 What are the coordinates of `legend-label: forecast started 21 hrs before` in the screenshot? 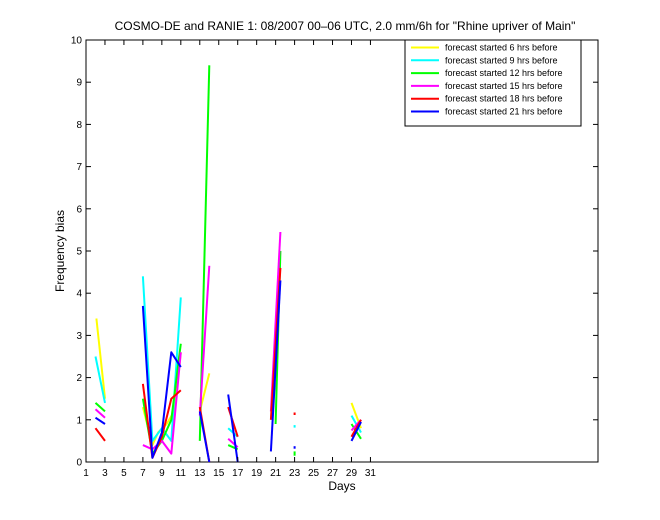 It's located at (504, 112).